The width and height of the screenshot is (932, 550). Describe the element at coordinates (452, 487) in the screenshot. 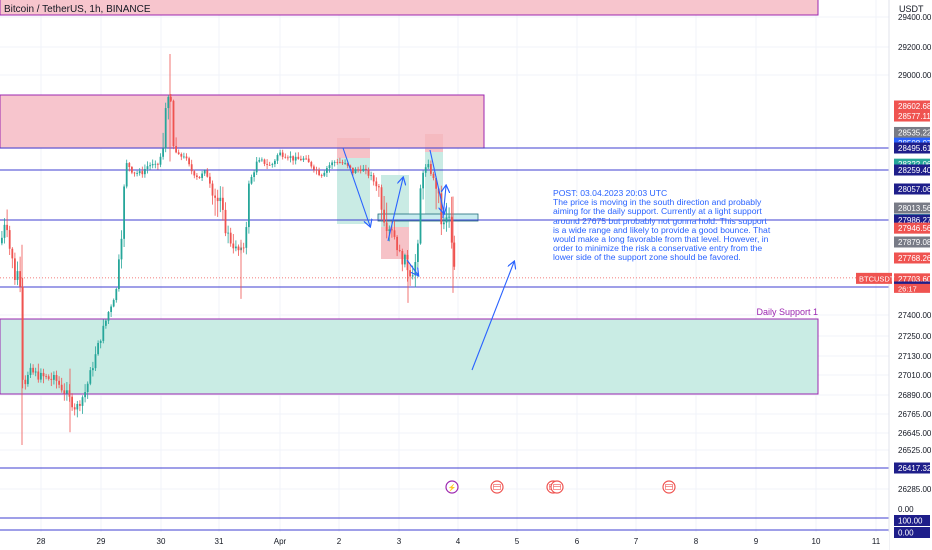

I see `event-marker: ⚡` at that location.